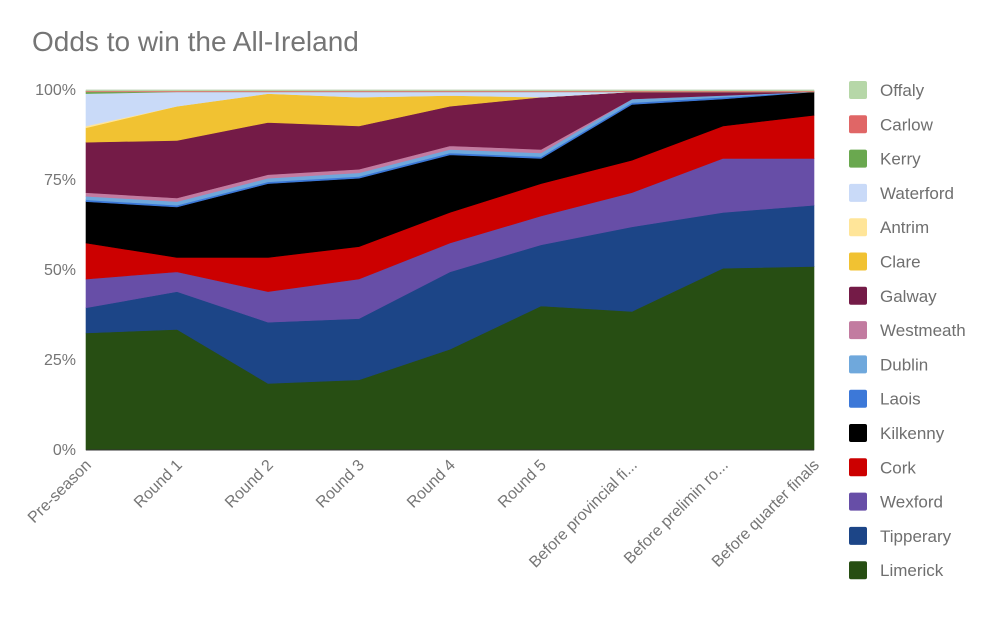 The image size is (1000, 617). Describe the element at coordinates (60, 492) in the screenshot. I see `x-tick-label: Pre-season` at that location.